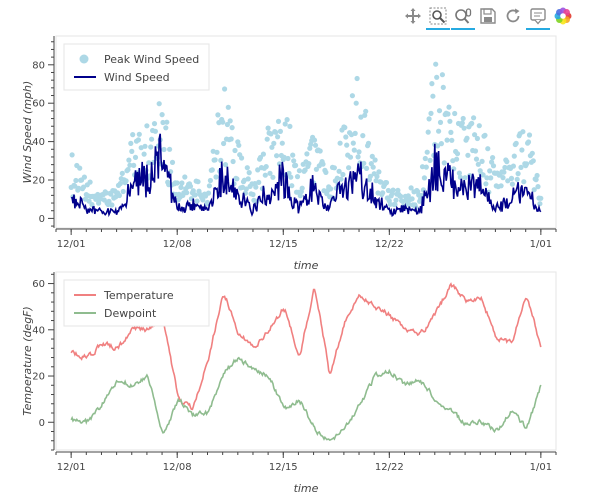 The image size is (600, 499). What do you see at coordinates (38, 181) in the screenshot?
I see `y-tick-label: 20` at bounding box center [38, 181].